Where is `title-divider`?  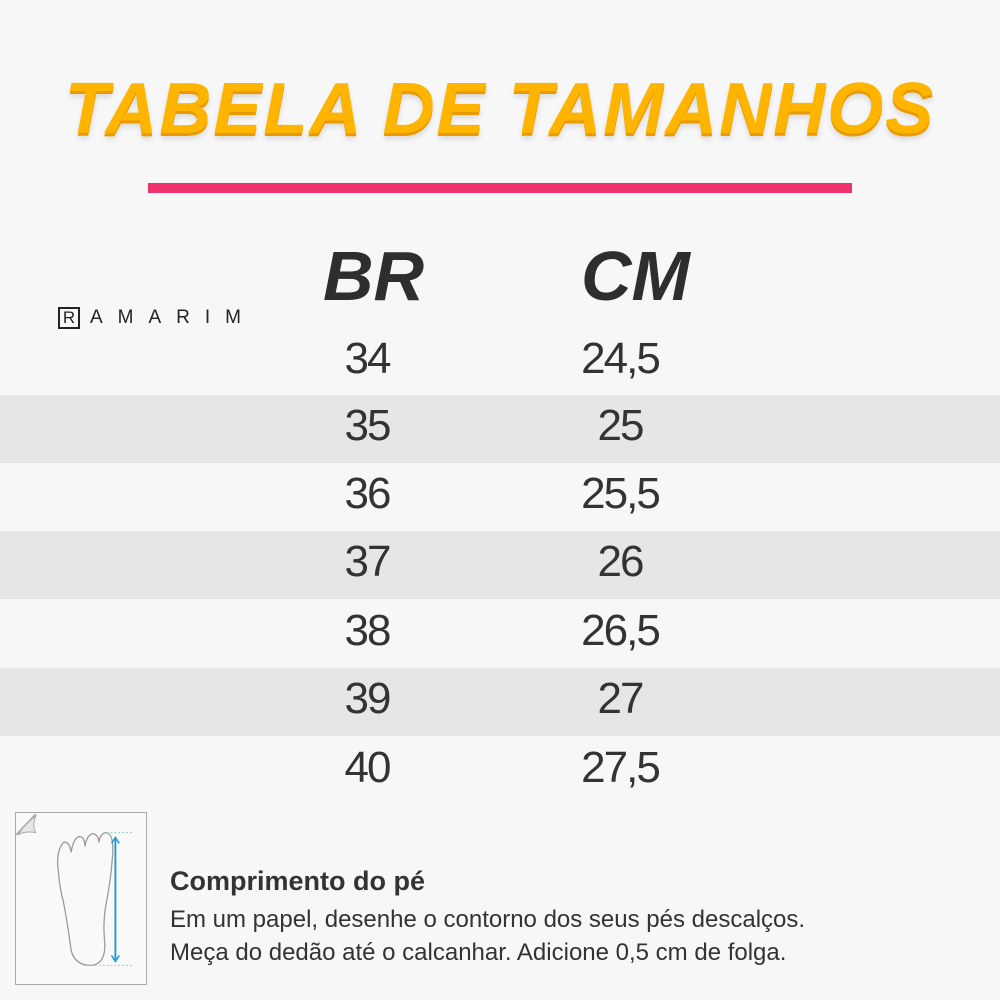
title-divider is located at coordinates (500, 188).